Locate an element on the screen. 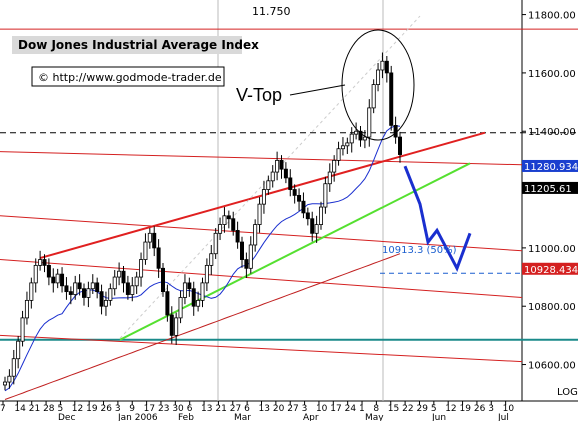  source-label: © http://www.godmode-trader.de is located at coordinates (130, 77).